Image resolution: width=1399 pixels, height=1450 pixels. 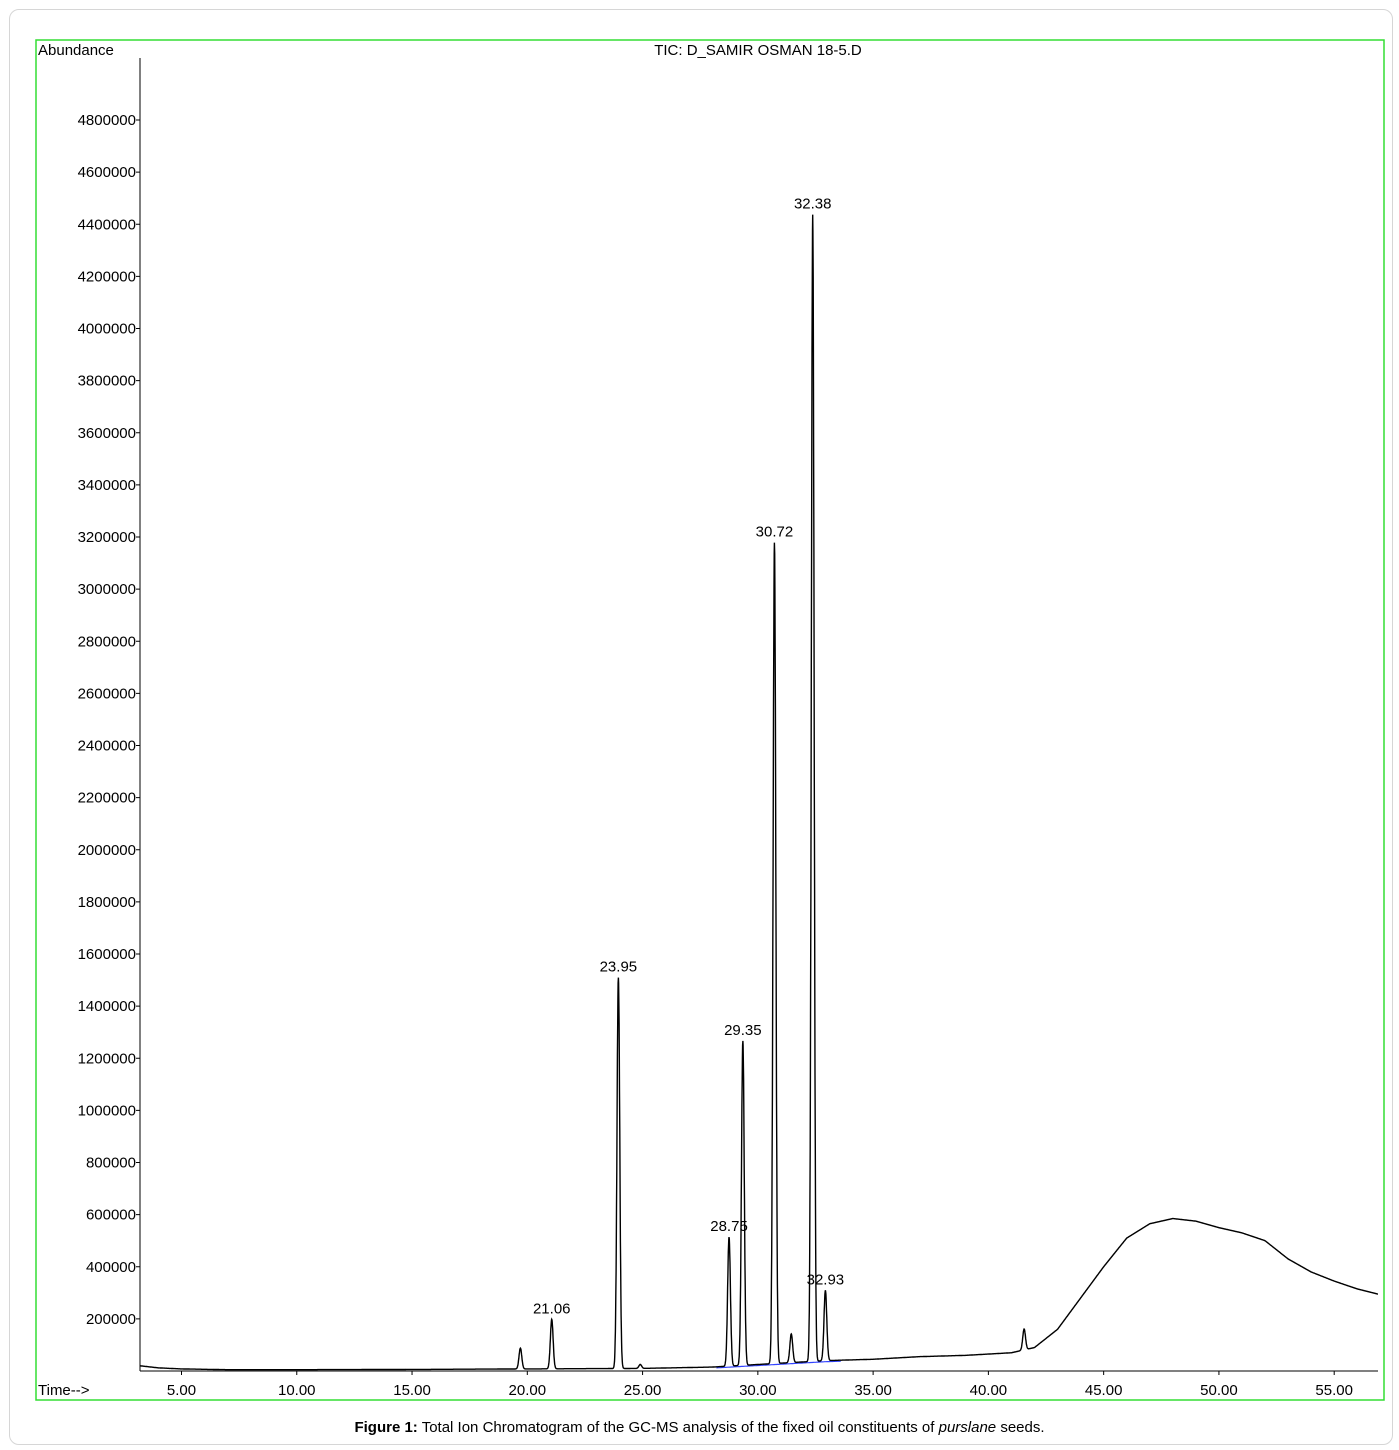 What do you see at coordinates (111, 1319) in the screenshot?
I see `y-tick-label: 200000` at bounding box center [111, 1319].